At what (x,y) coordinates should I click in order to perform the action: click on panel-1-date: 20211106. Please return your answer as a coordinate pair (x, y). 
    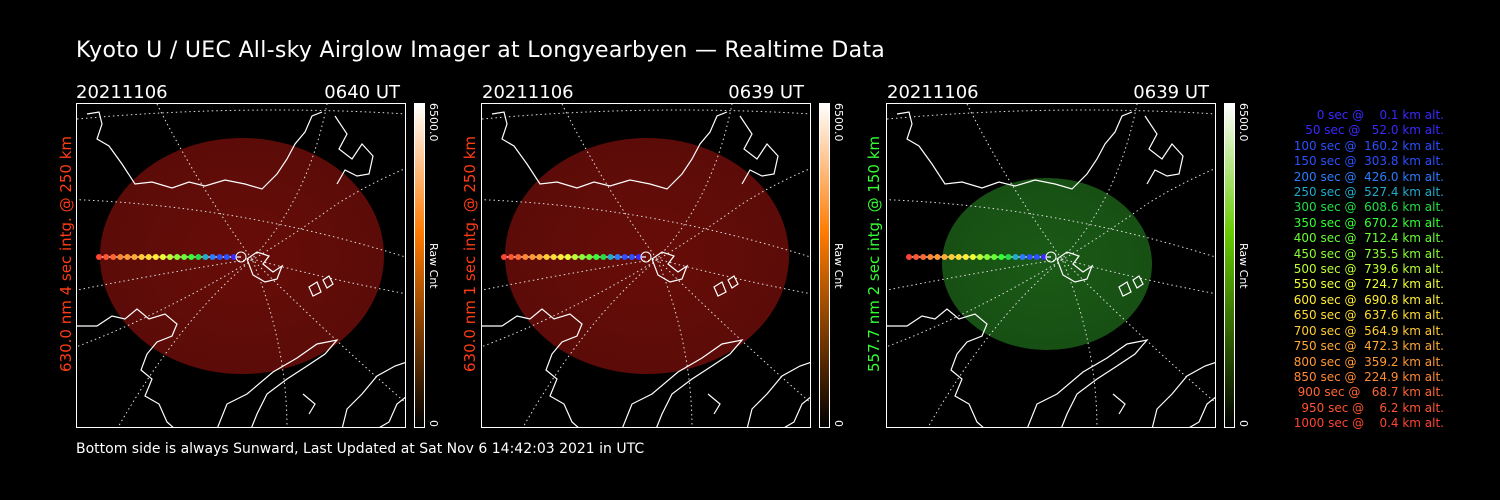
    Looking at the image, I should click on (122, 92).